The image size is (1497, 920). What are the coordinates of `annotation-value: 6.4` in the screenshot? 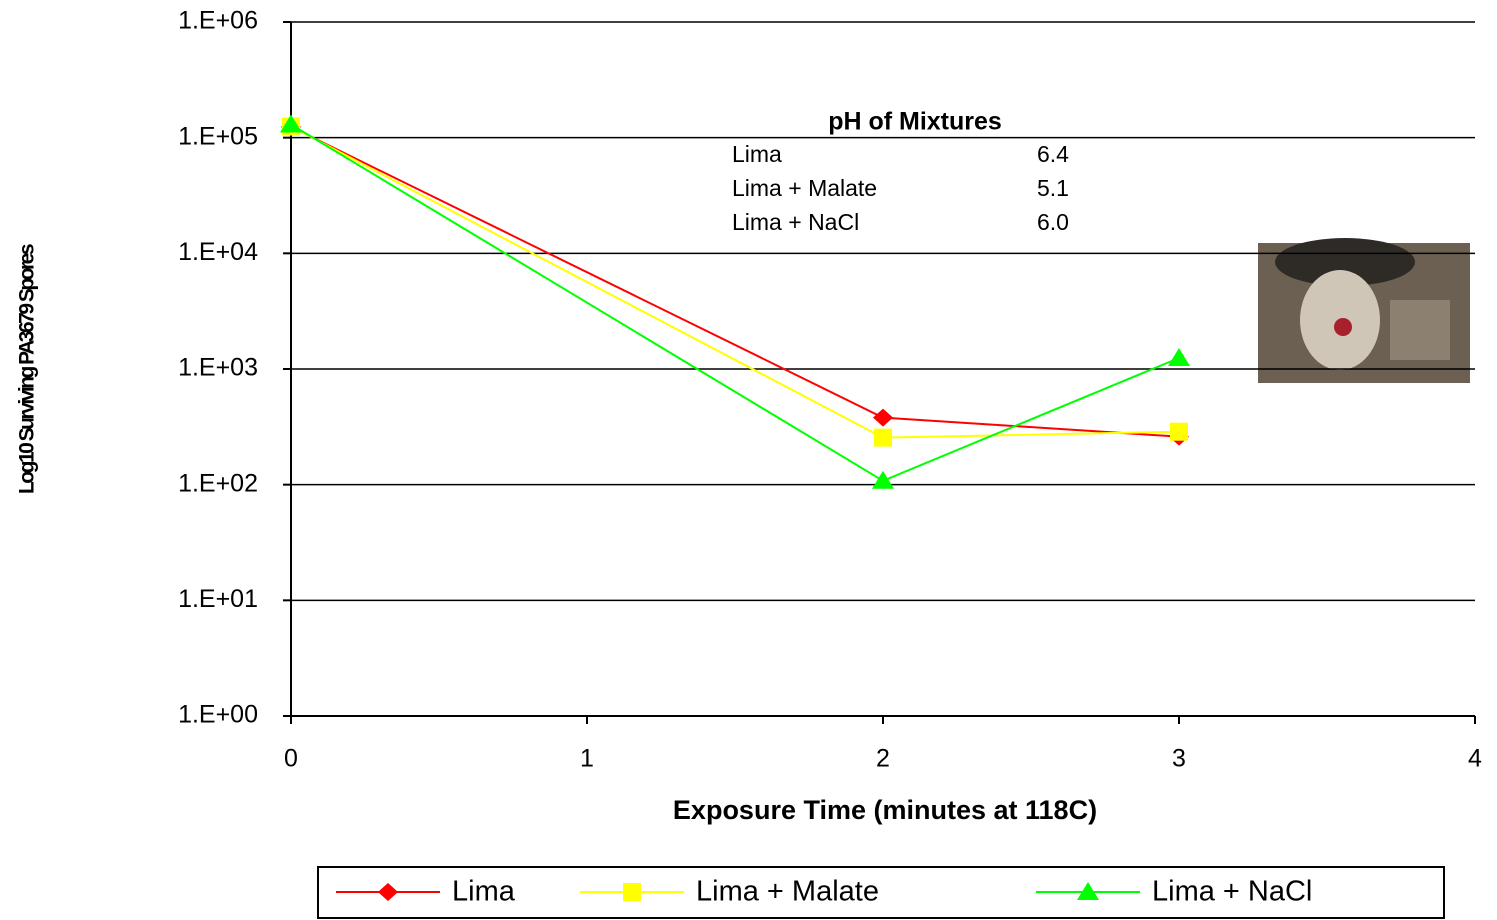 It's located at (1053, 154).